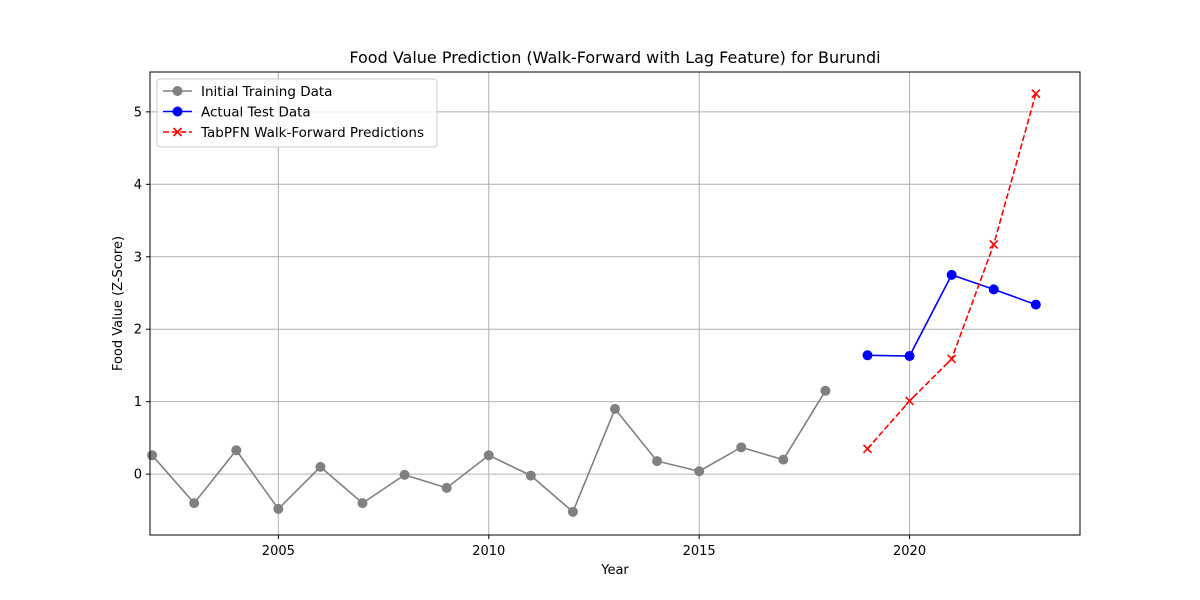 This screenshot has height=600, width=1200. What do you see at coordinates (614, 570) in the screenshot?
I see `x-axis-label: Year` at bounding box center [614, 570].